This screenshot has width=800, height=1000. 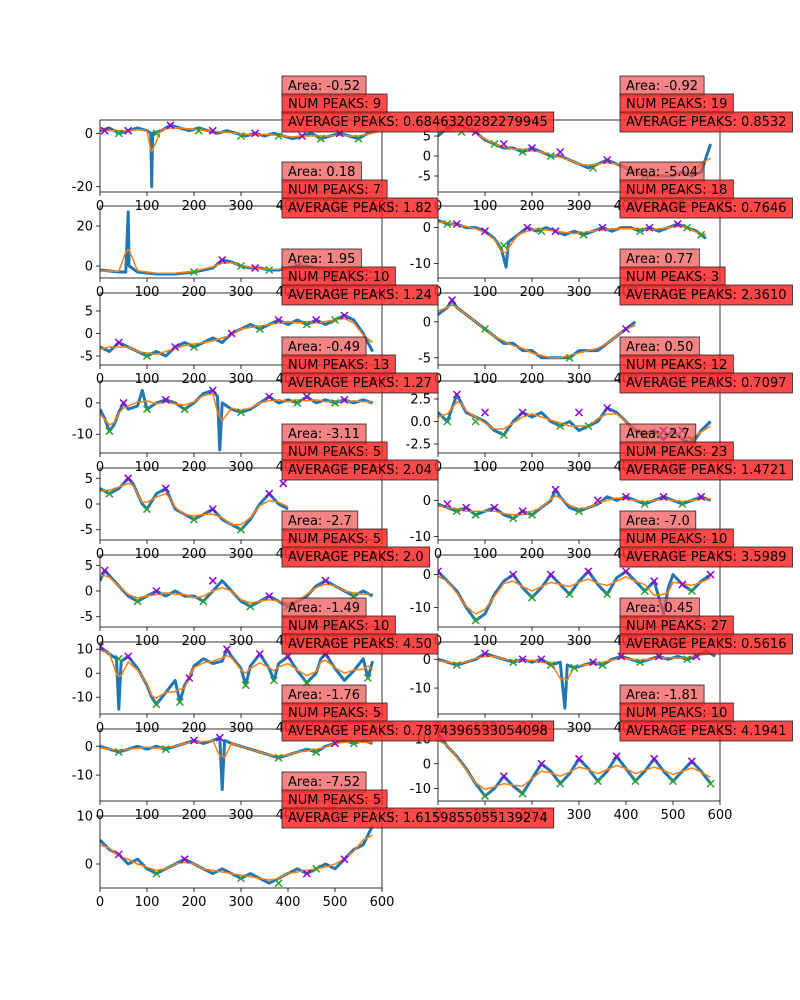 I want to click on average-peaks-label: AVERAGE PEAKS: 1.27, so click(x=360, y=383).